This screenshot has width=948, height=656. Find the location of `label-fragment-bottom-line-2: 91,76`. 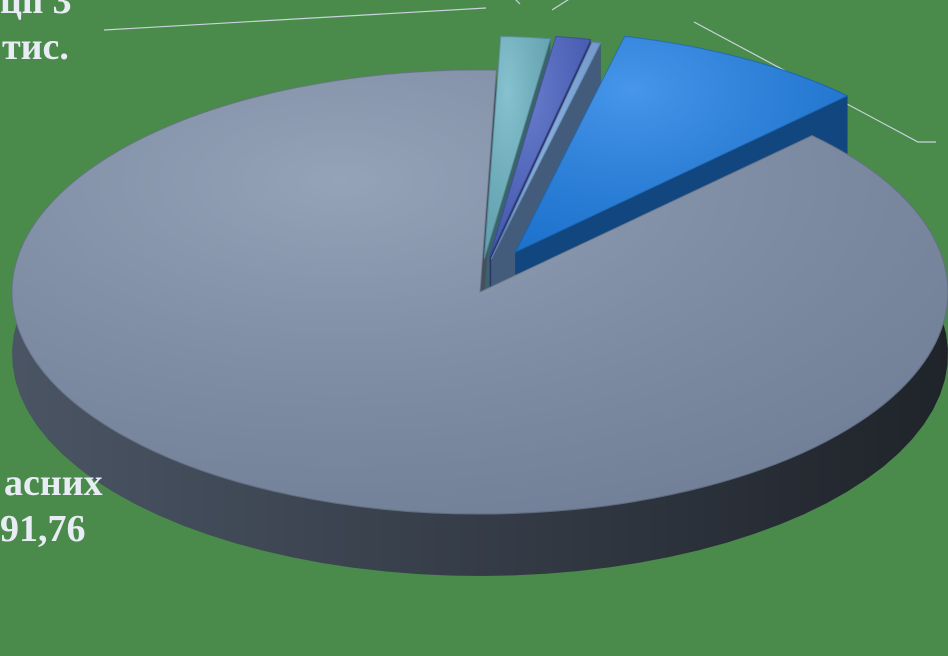

label-fragment-bottom-line-2: 91,76 is located at coordinates (43, 529).